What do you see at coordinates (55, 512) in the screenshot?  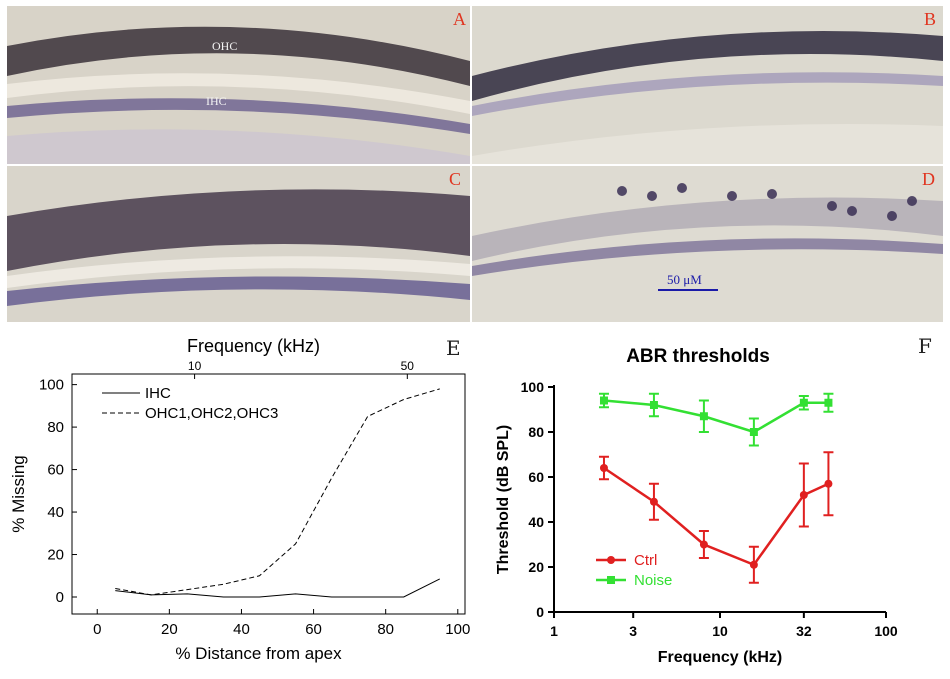 I see `chart-e-ytick-label: 40` at bounding box center [55, 512].